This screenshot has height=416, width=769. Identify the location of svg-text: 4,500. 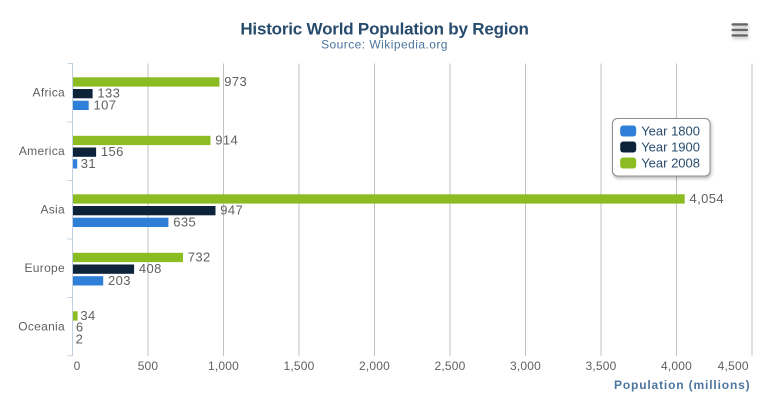
(733, 366).